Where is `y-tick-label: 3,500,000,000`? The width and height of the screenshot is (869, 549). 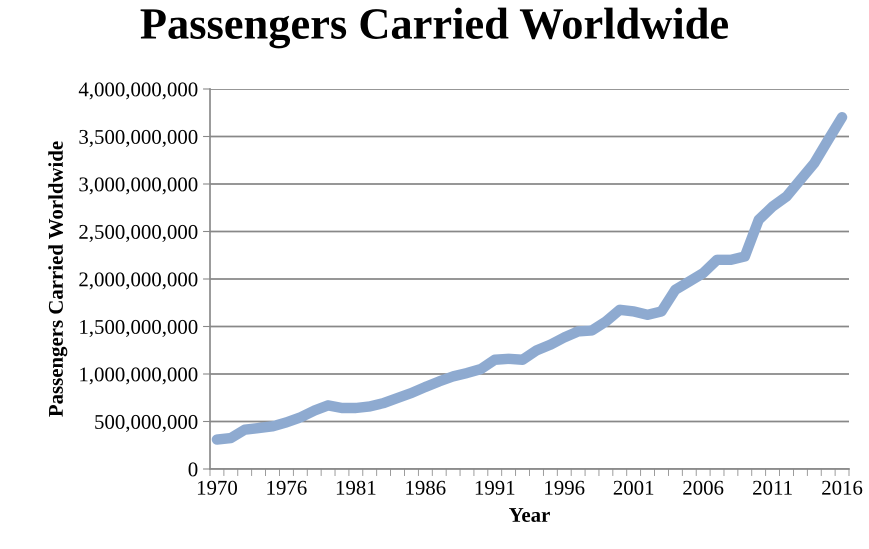
y-tick-label: 3,500,000,000 is located at coordinates (138, 138).